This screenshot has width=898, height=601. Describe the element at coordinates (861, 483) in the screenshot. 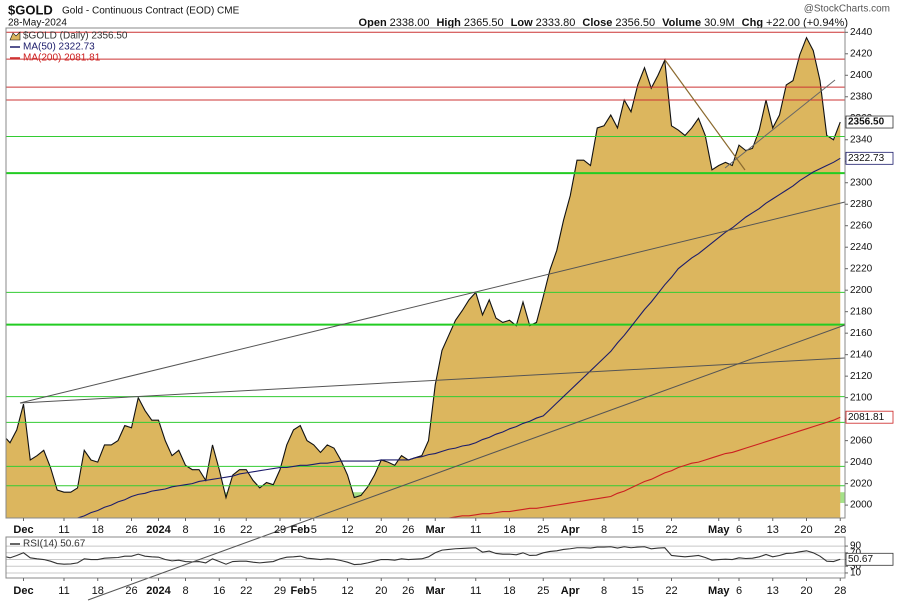

I see `y-tick-label: 2020` at that location.